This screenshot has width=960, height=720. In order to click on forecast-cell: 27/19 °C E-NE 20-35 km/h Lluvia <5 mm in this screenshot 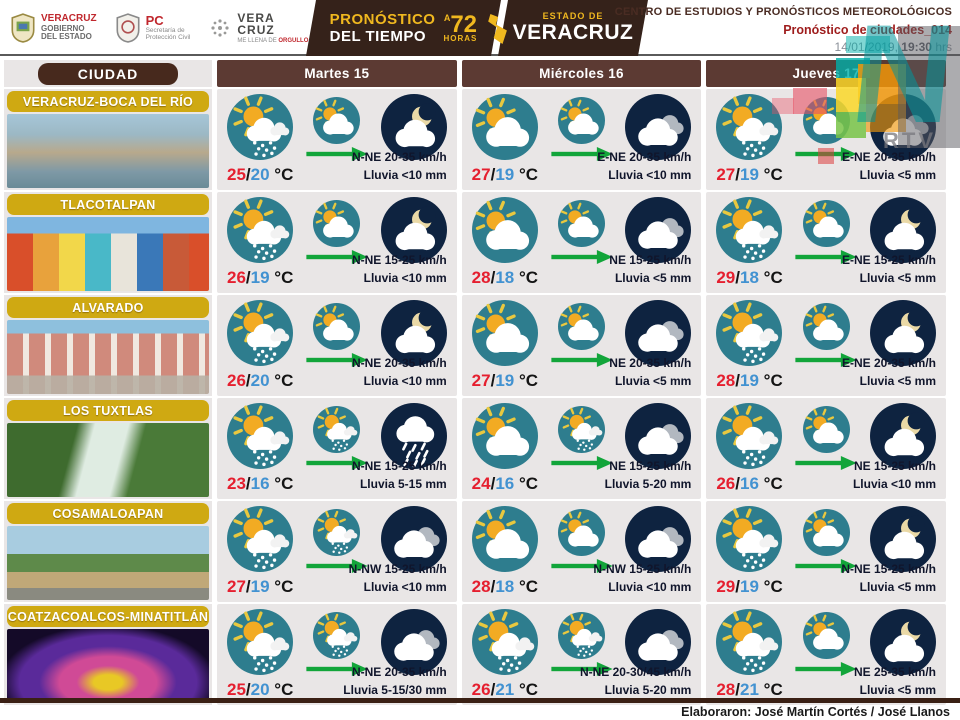, I will do `click(826, 139)`.